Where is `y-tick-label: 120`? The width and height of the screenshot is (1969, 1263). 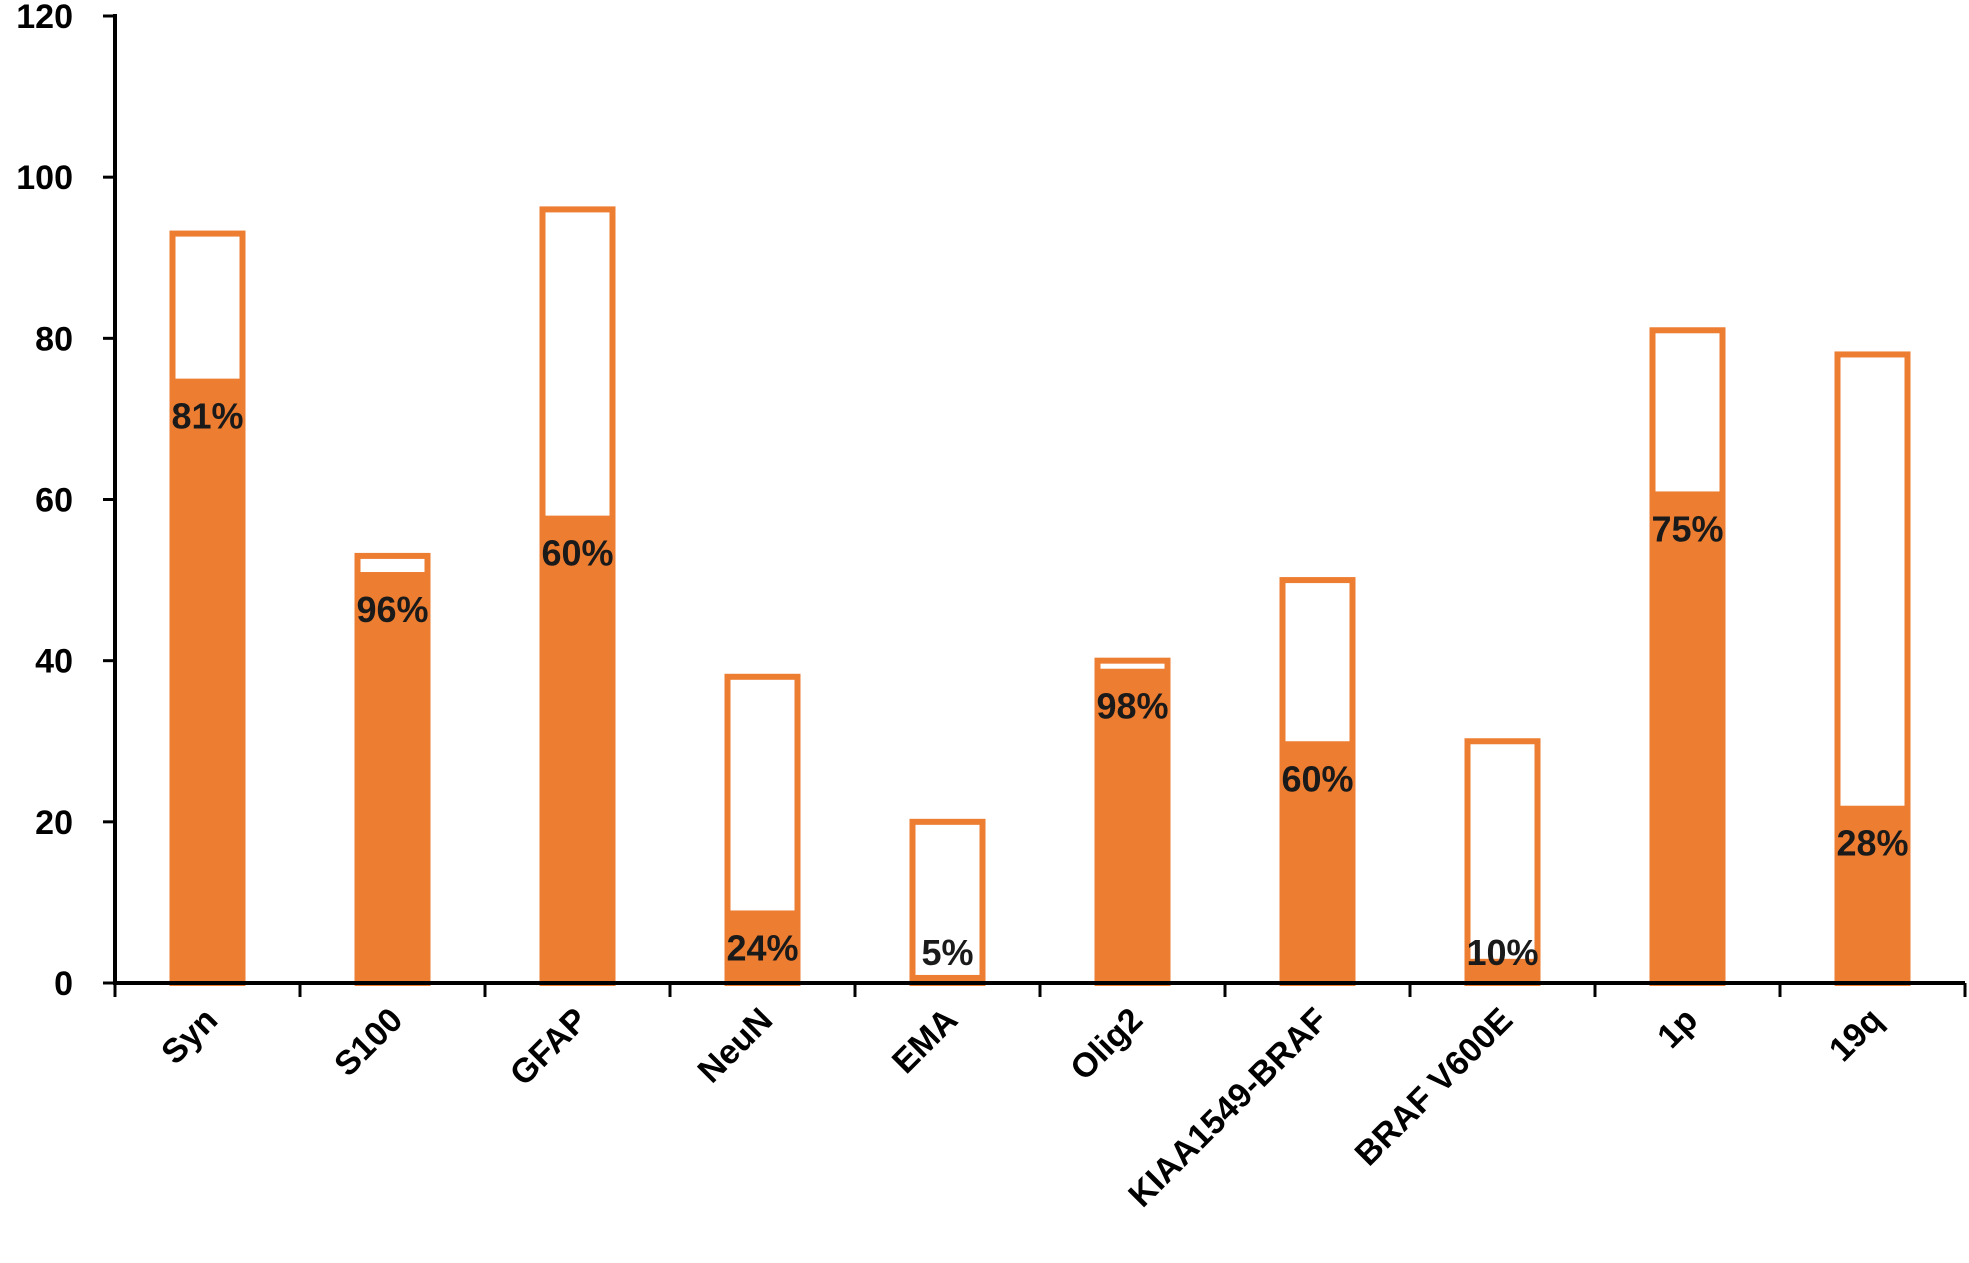 y-tick-label: 120 is located at coordinates (44, 18).